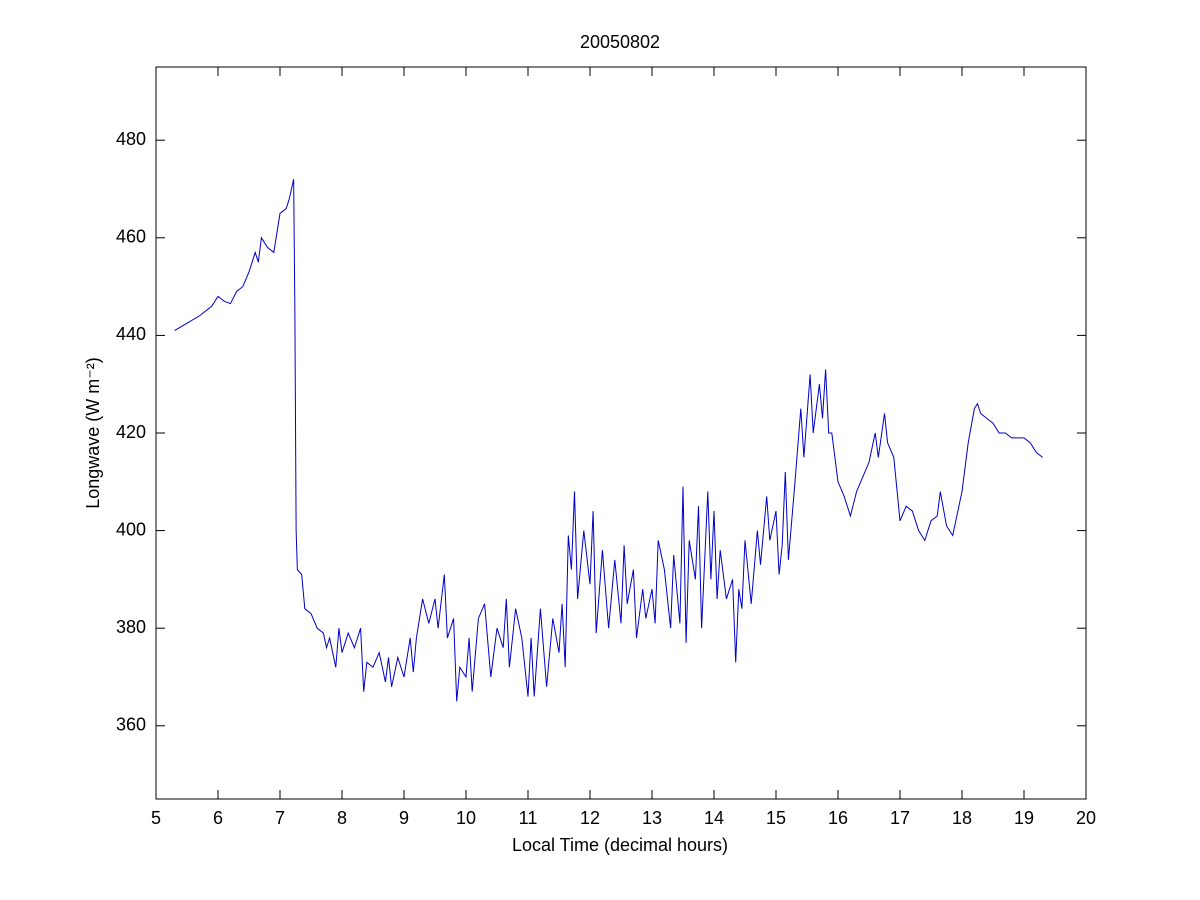 Image resolution: width=1200 pixels, height=900 pixels. I want to click on x-tick-label: 16, so click(838, 818).